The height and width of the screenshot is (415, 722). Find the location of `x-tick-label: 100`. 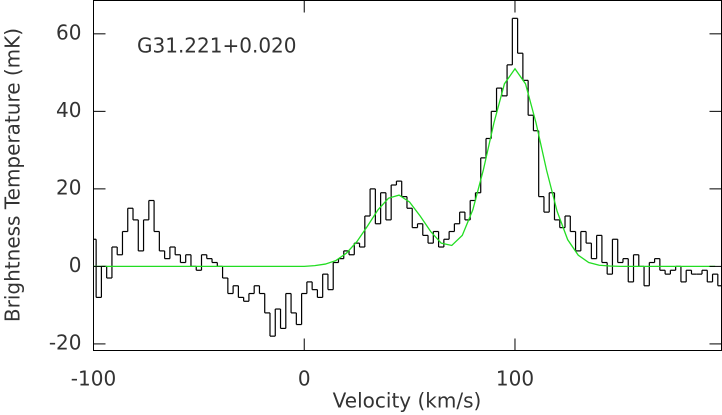

x-tick-label: 100 is located at coordinates (515, 379).